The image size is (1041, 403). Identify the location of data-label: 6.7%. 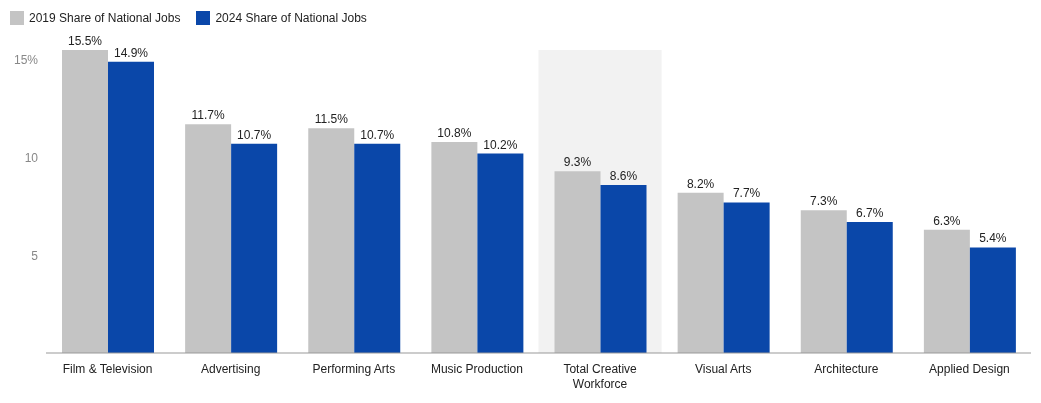
(870, 213).